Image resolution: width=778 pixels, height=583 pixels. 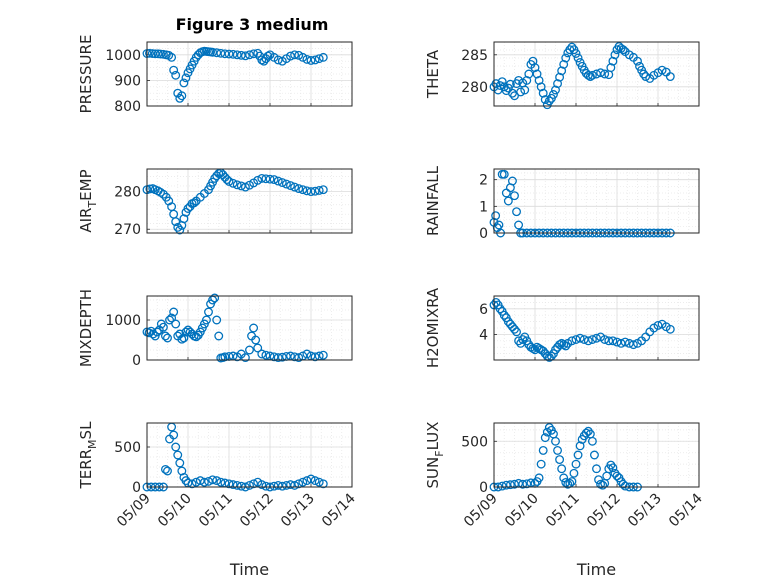 I want to click on figure-title: Figure 3 medium, so click(x=252, y=24).